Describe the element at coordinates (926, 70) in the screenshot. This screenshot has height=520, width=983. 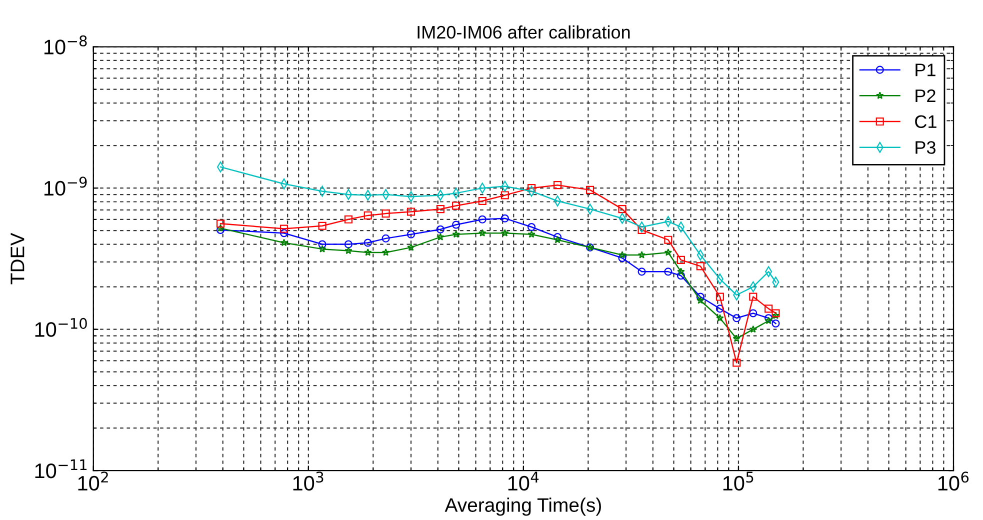
I see `legend-label: P1` at that location.